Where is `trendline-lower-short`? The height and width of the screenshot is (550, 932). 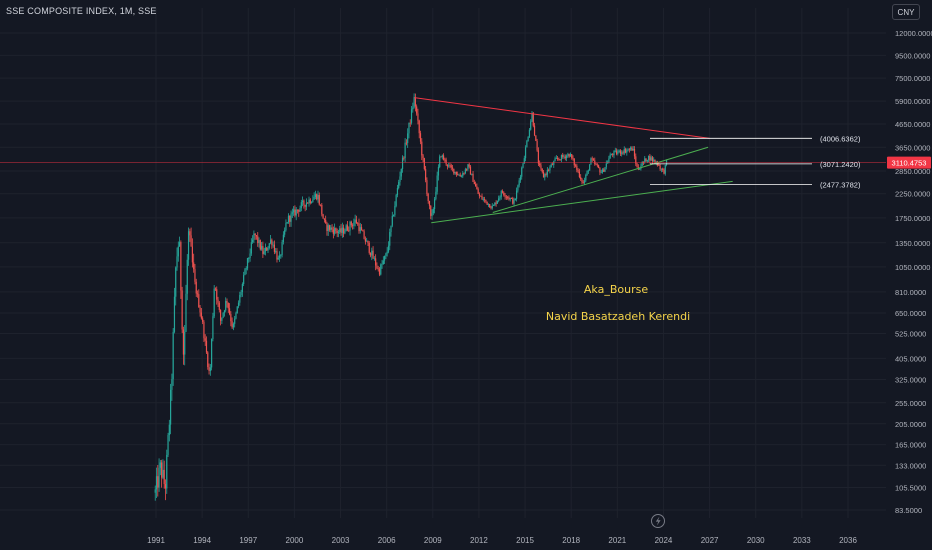 trendline-lower-short is located at coordinates (600, 180).